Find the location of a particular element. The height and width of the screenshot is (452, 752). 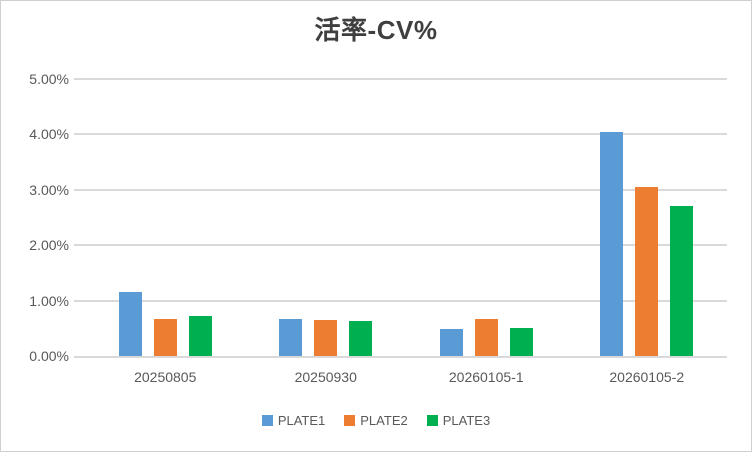

x-axis-label: 20260105-2 is located at coordinates (647, 377).